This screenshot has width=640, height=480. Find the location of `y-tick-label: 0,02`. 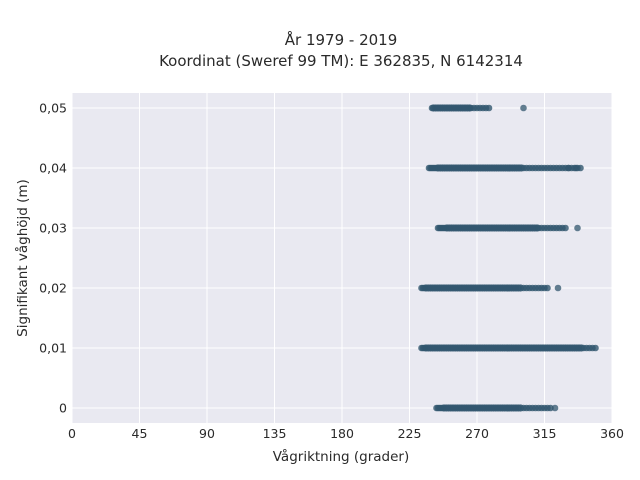

y-tick-label: 0,02 is located at coordinates (53, 288).